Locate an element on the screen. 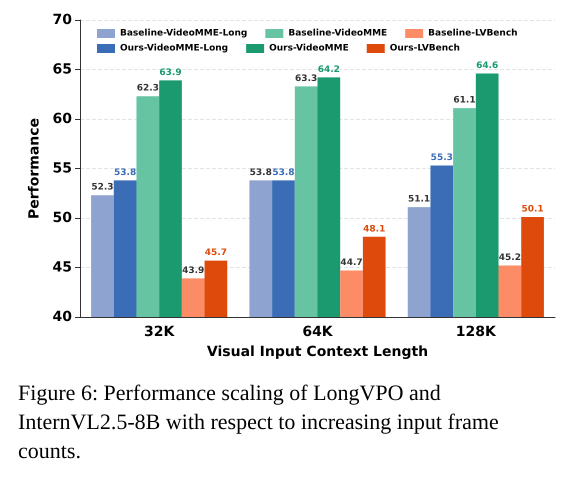  x-tick-label: 64K is located at coordinates (318, 332).